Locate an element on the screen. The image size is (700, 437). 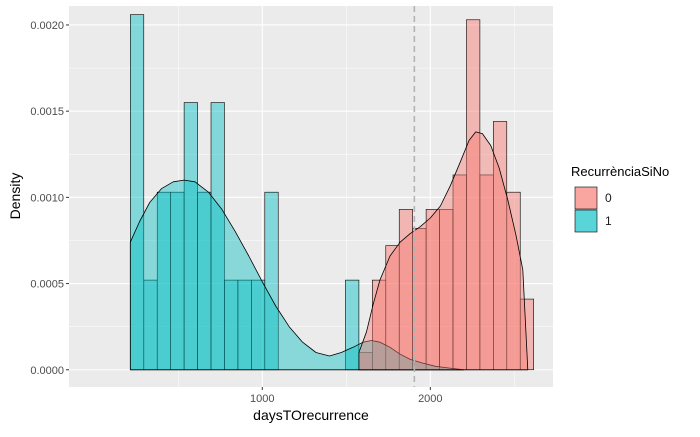
x-tick-label: 1000 is located at coordinates (262, 399).